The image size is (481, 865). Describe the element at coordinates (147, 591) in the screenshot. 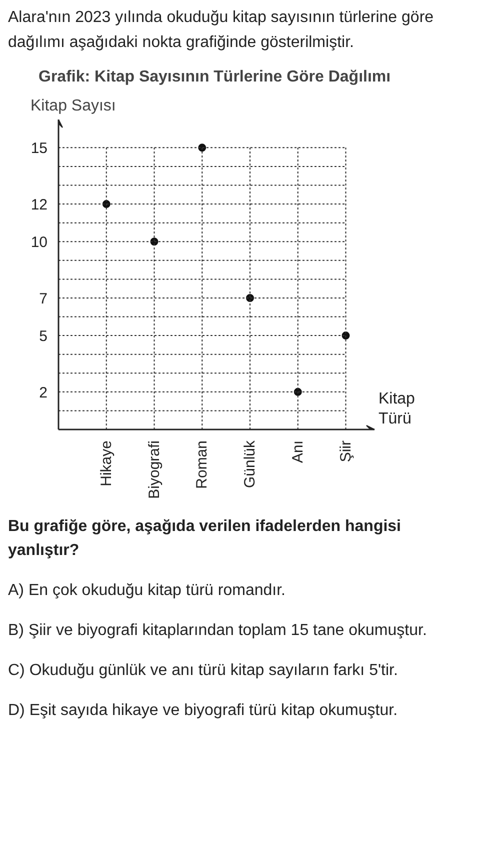

I see `text: A) En çok okuduğu kitap türü romandır.` at that location.